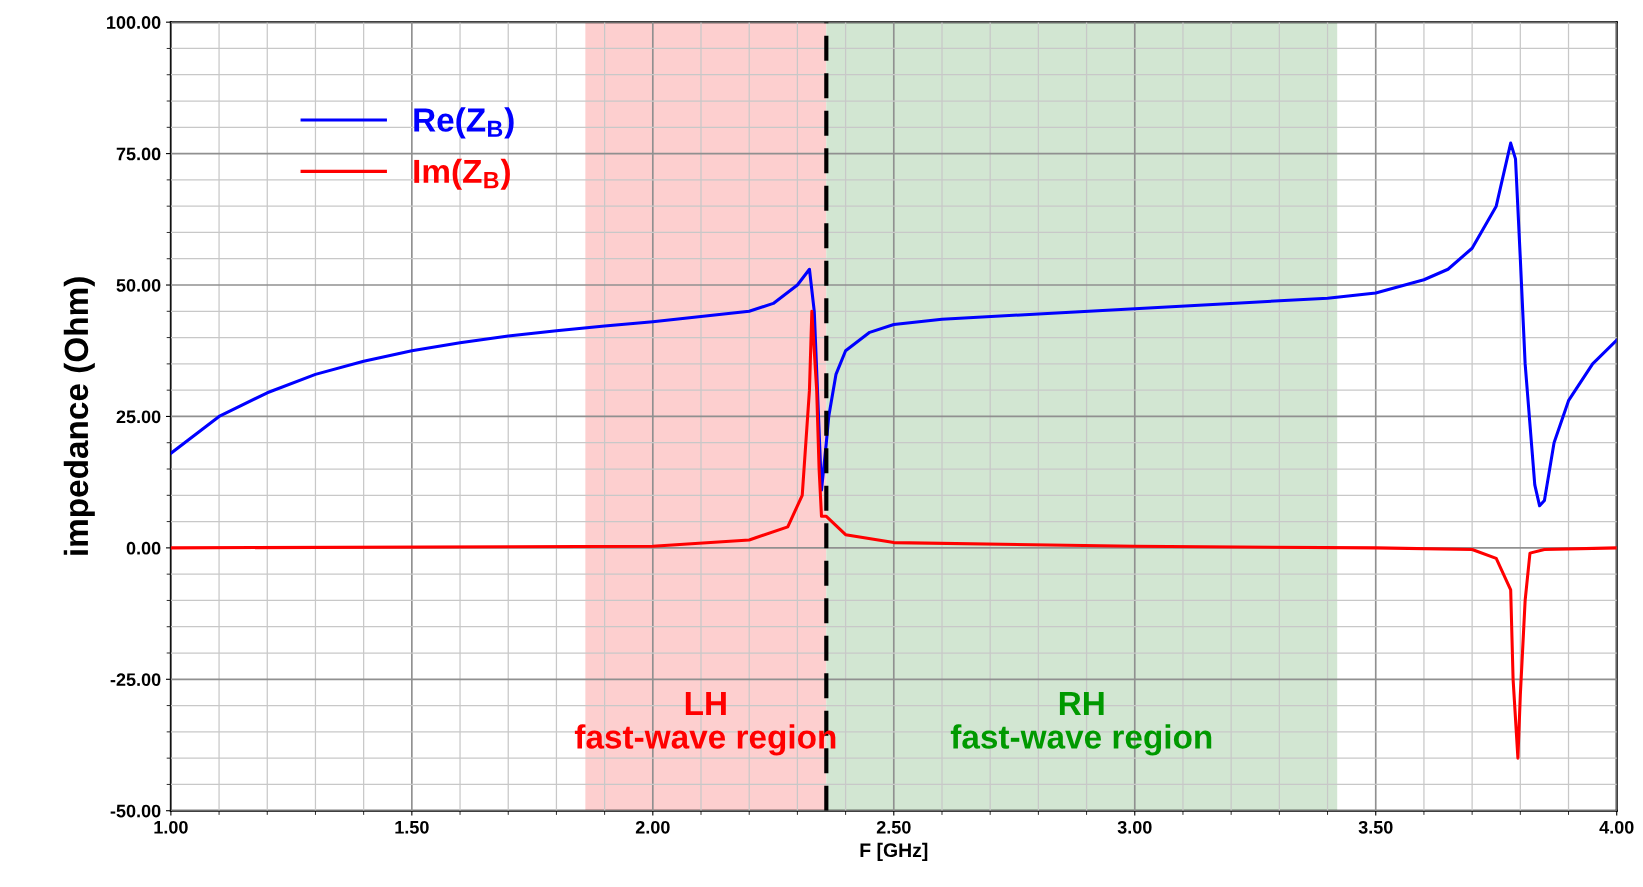 The height and width of the screenshot is (887, 1643). Describe the element at coordinates (652, 827) in the screenshot. I see `x-tick-label: 2.00` at that location.